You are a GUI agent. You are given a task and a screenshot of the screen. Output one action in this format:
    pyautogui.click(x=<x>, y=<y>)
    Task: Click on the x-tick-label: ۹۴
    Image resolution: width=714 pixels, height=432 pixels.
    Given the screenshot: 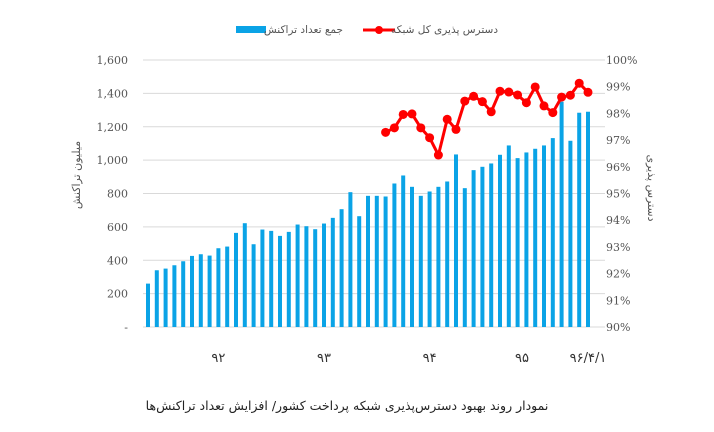 What is the action you would take?
    pyautogui.click(x=430, y=358)
    